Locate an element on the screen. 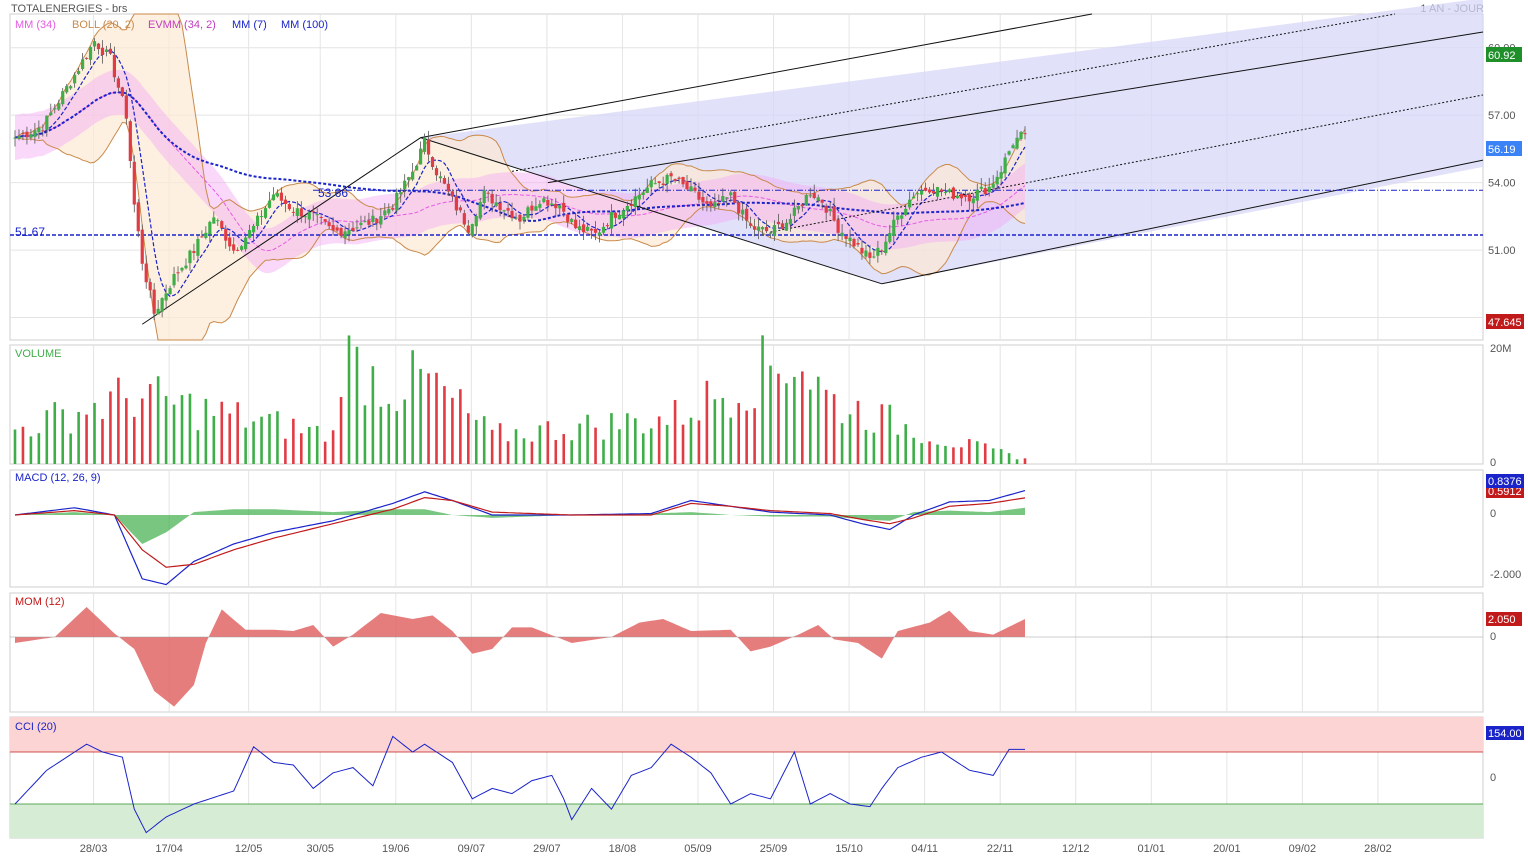  legend-sma100: MM (100) is located at coordinates (304, 25).